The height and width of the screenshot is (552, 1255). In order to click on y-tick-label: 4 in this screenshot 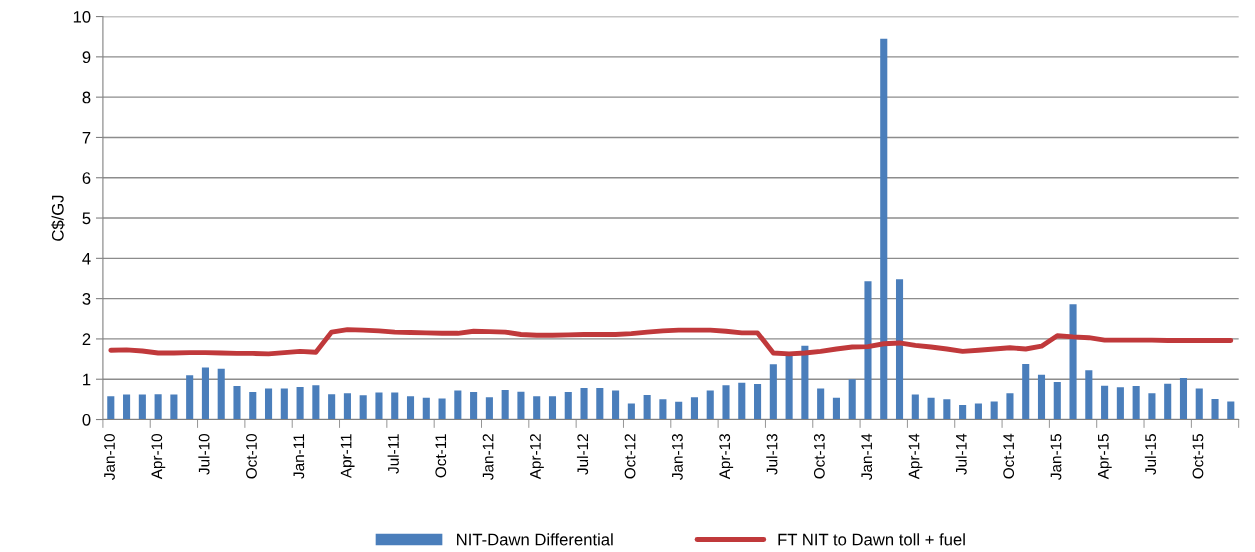, I will do `click(86, 258)`.